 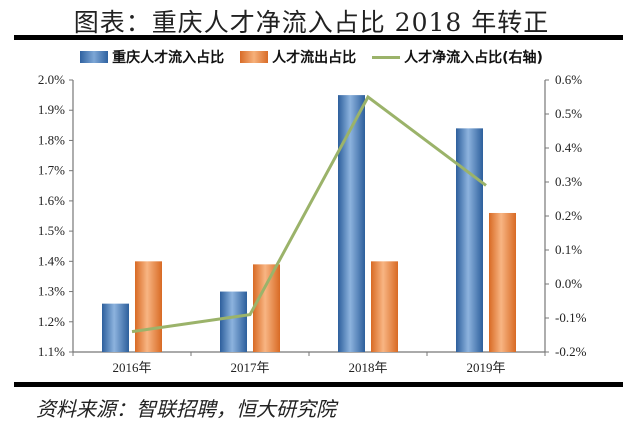 What do you see at coordinates (51, 139) in the screenshot?
I see `left-axis-tick: 1.8%` at bounding box center [51, 139].